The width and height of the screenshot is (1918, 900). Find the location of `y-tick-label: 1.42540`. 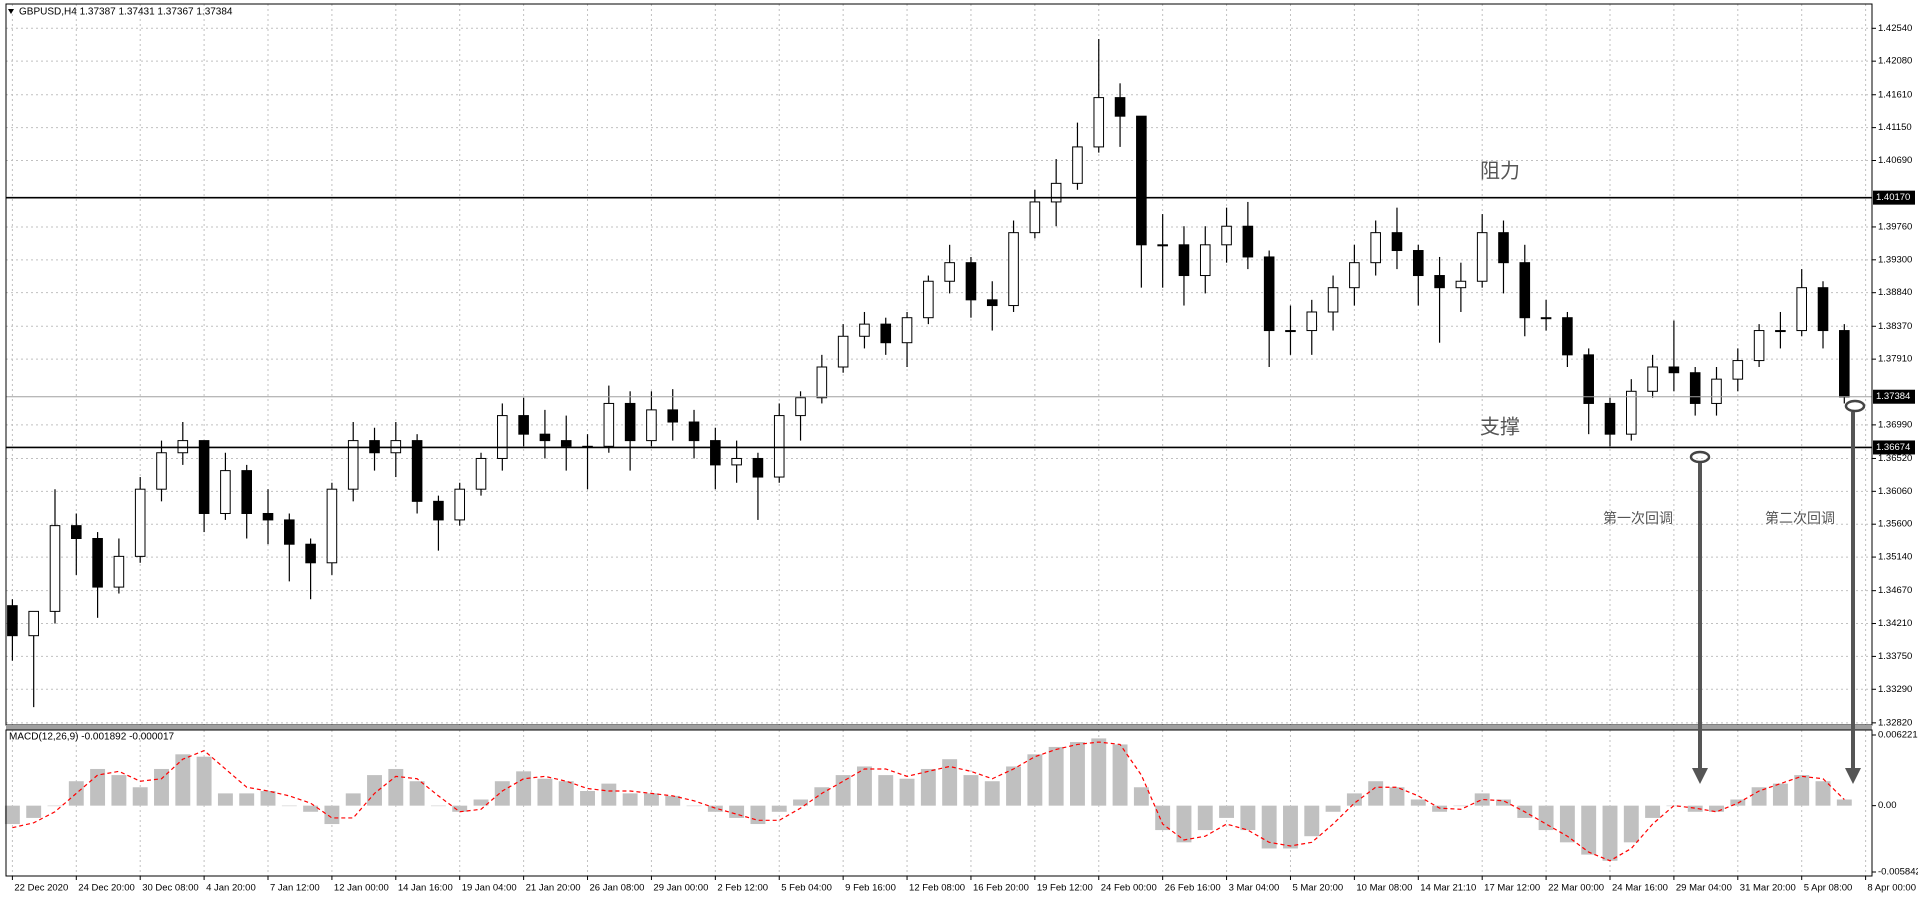

y-tick-label: 1.42540 is located at coordinates (1895, 28).